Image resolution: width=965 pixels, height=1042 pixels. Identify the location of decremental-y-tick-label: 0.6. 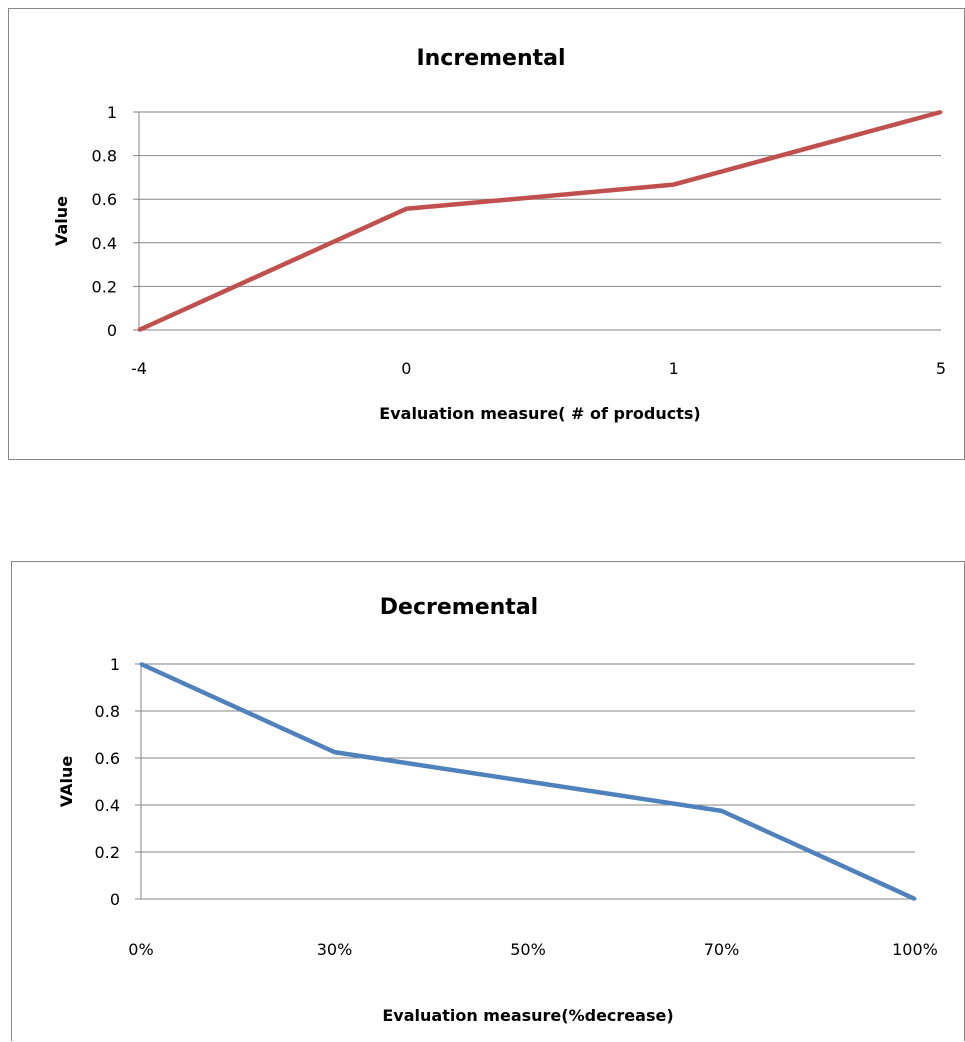
(107, 758).